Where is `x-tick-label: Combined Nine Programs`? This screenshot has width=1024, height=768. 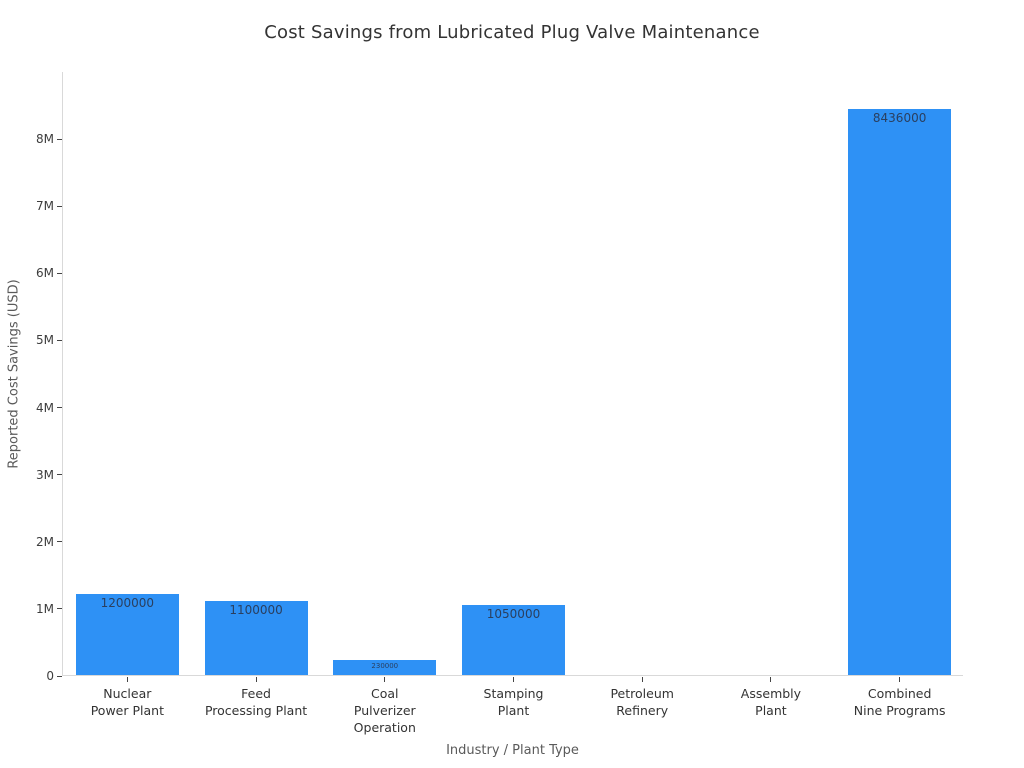 x-tick-label: Combined Nine Programs is located at coordinates (899, 702).